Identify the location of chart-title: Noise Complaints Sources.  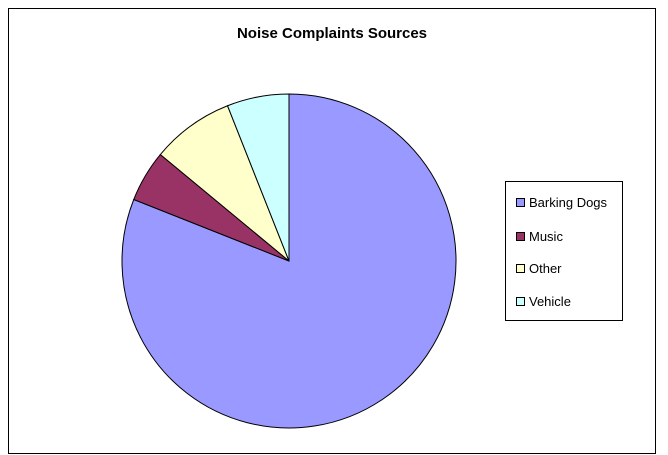
(332, 33).